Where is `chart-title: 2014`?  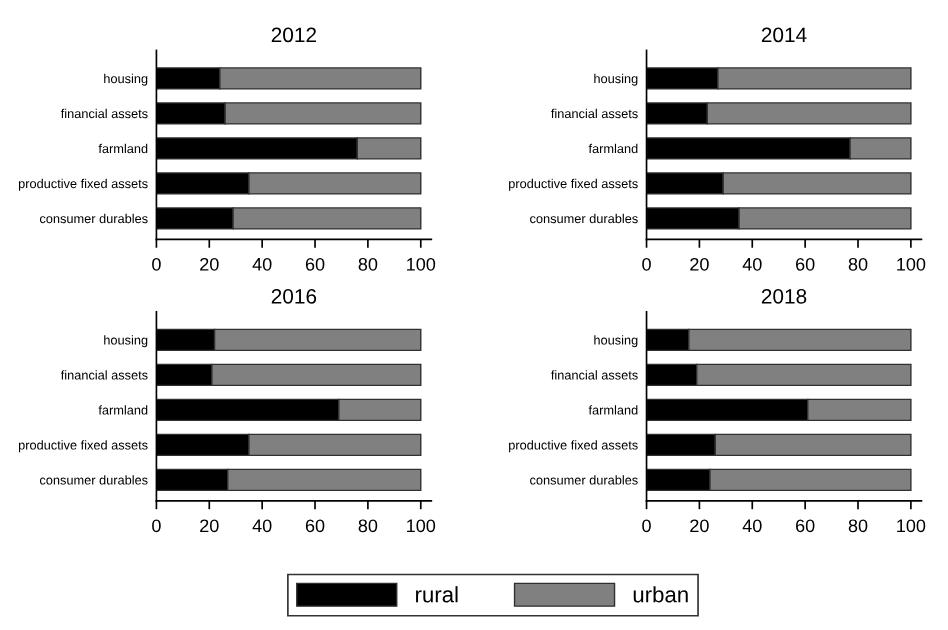
chart-title: 2014 is located at coordinates (784, 35).